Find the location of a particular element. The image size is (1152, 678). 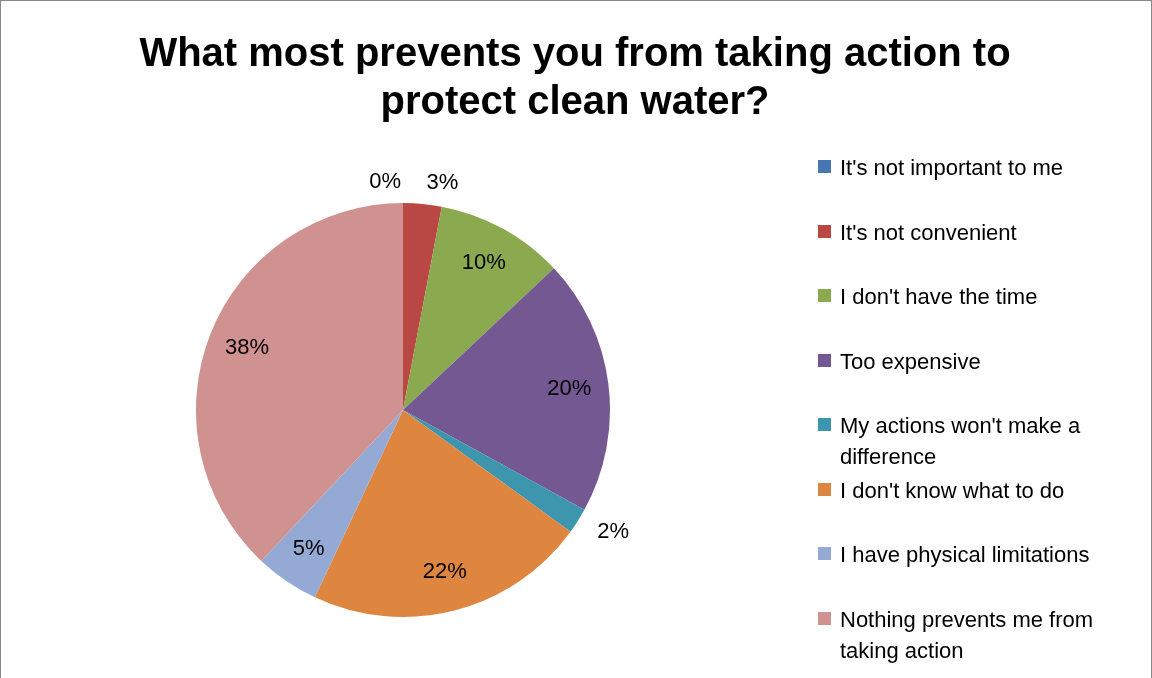

data-label: 2% is located at coordinates (613, 531).